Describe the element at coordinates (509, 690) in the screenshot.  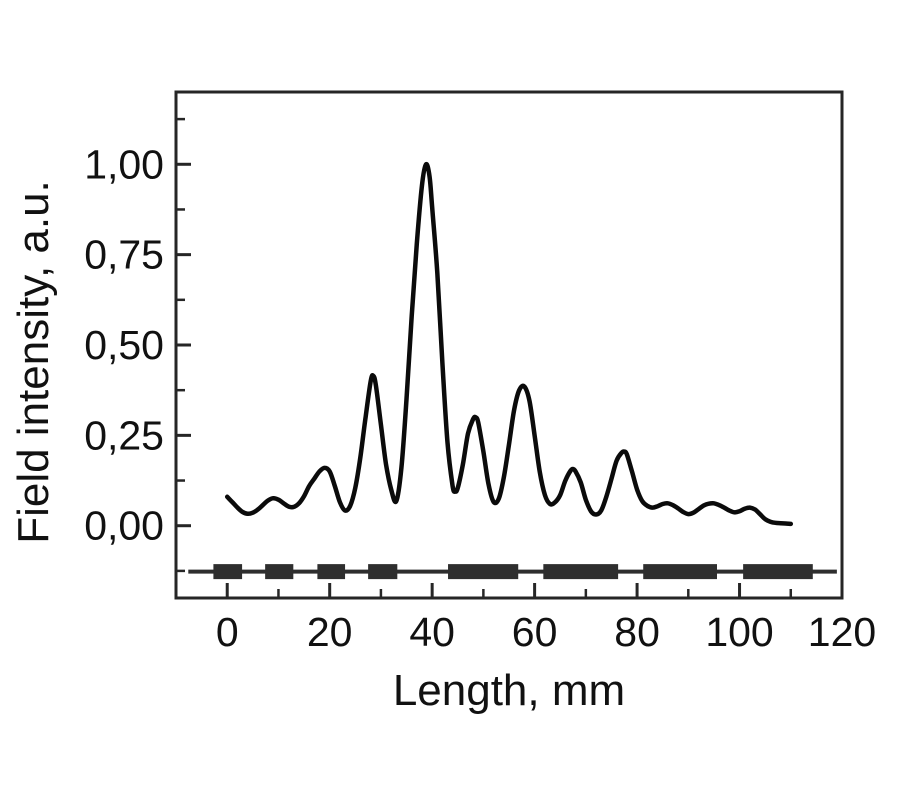
I see `x-axis-title: Length, mm` at that location.